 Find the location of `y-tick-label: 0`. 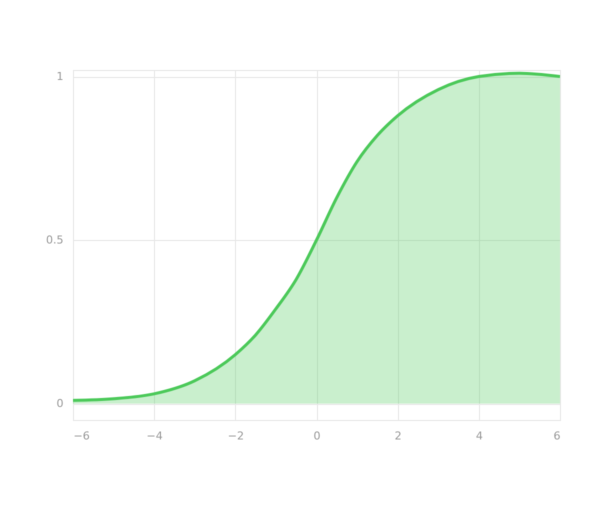

y-tick-label: 0 is located at coordinates (60, 403).